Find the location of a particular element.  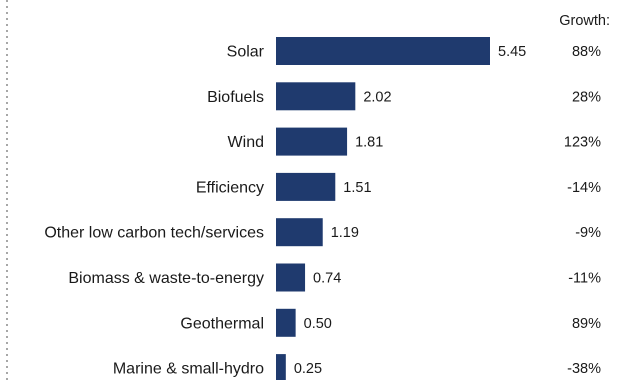

value-label-geothermal: 0.50 is located at coordinates (318, 324).